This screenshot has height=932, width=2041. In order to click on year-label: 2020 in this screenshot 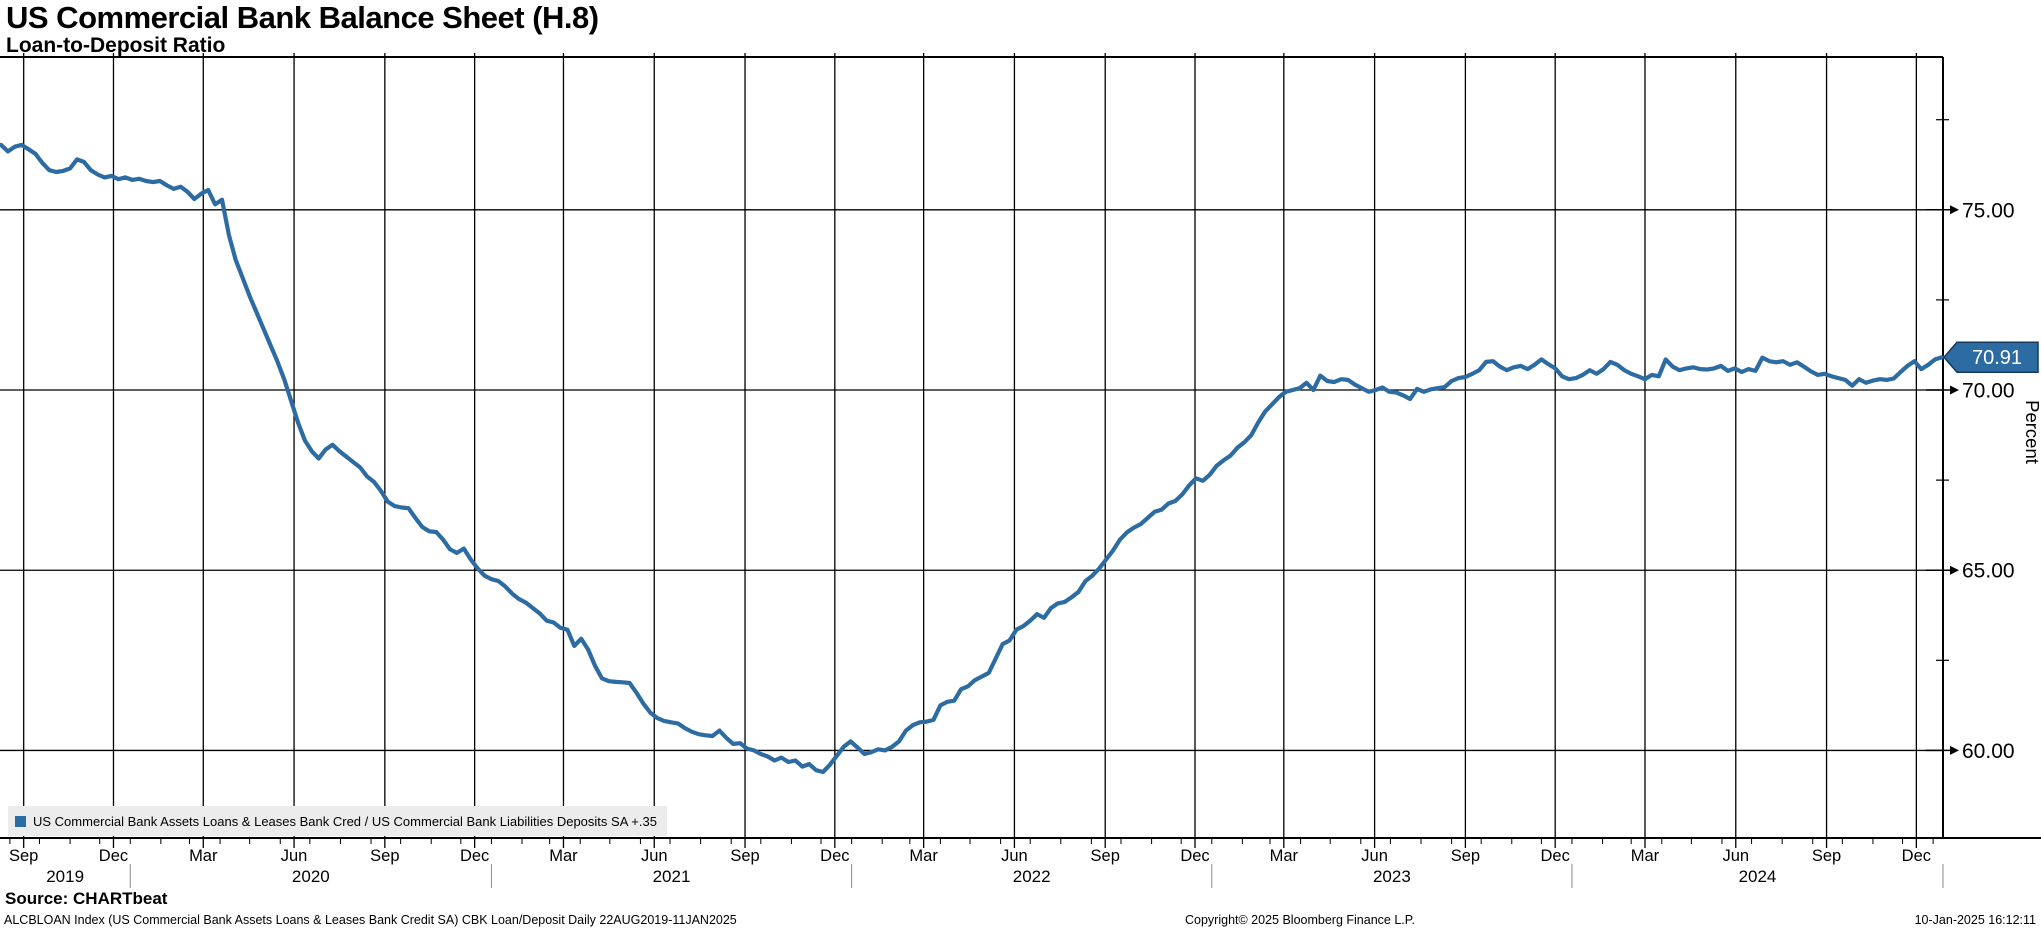, I will do `click(311, 876)`.